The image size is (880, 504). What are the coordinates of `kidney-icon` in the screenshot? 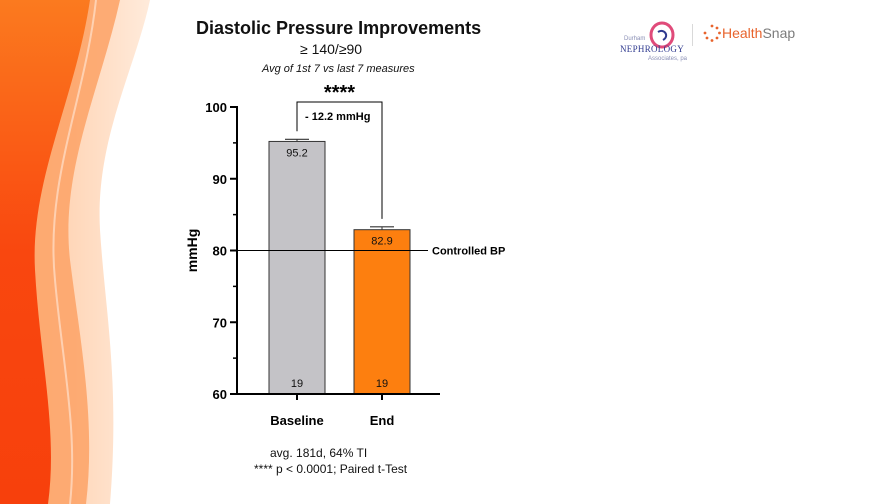 It's located at (662, 35).